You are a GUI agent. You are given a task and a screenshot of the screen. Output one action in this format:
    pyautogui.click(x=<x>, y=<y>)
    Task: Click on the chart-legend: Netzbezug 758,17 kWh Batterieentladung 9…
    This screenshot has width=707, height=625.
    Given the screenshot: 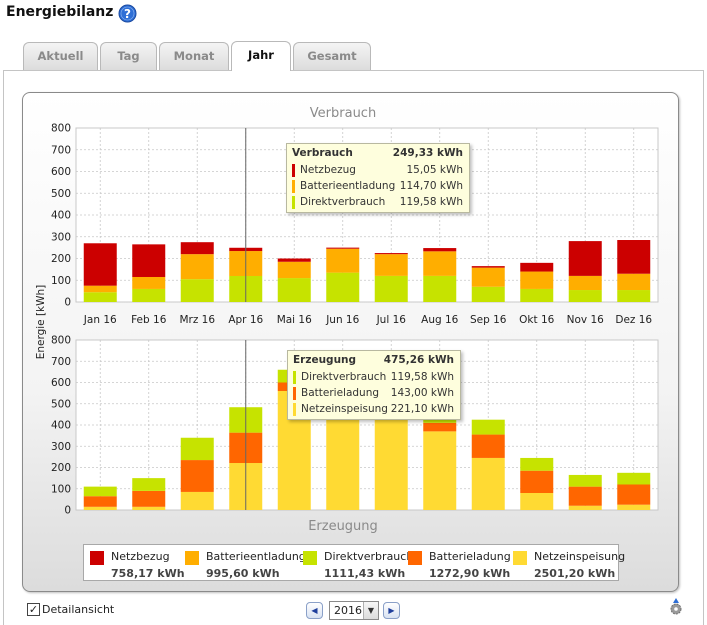 What is the action you would take?
    pyautogui.click(x=354, y=562)
    